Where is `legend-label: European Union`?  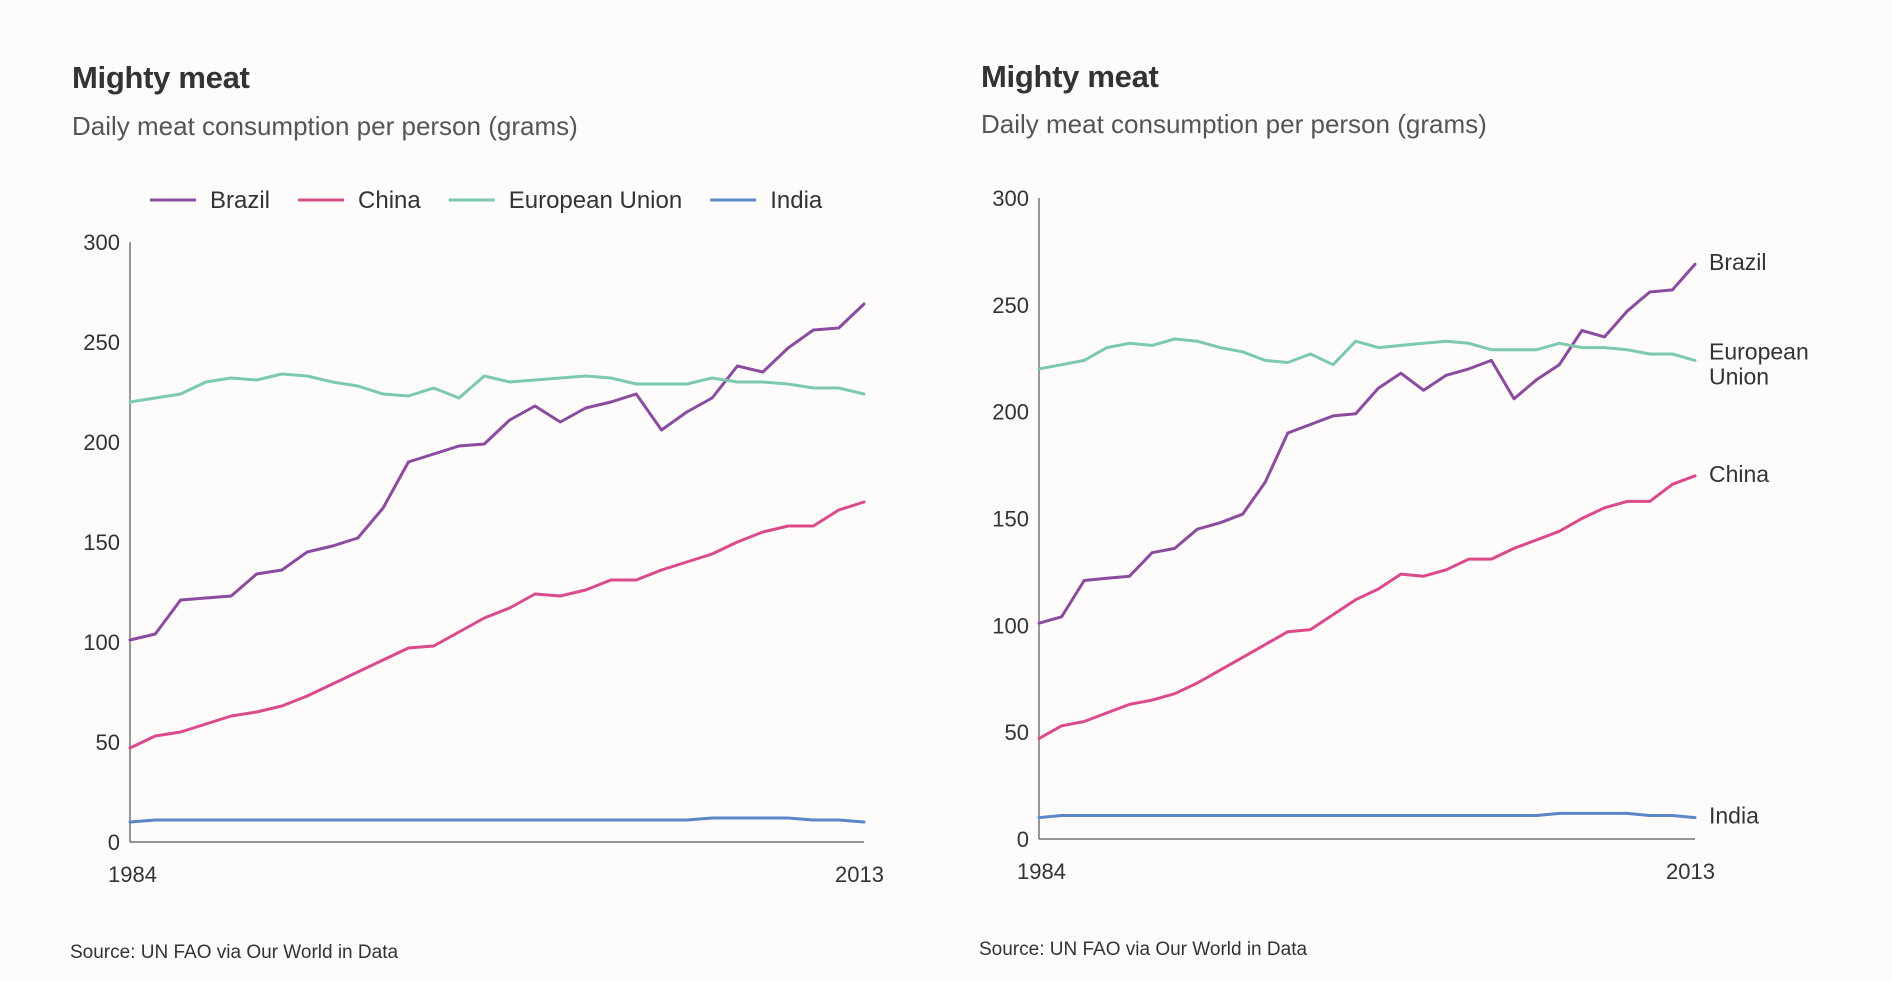 legend-label: European Union is located at coordinates (595, 200).